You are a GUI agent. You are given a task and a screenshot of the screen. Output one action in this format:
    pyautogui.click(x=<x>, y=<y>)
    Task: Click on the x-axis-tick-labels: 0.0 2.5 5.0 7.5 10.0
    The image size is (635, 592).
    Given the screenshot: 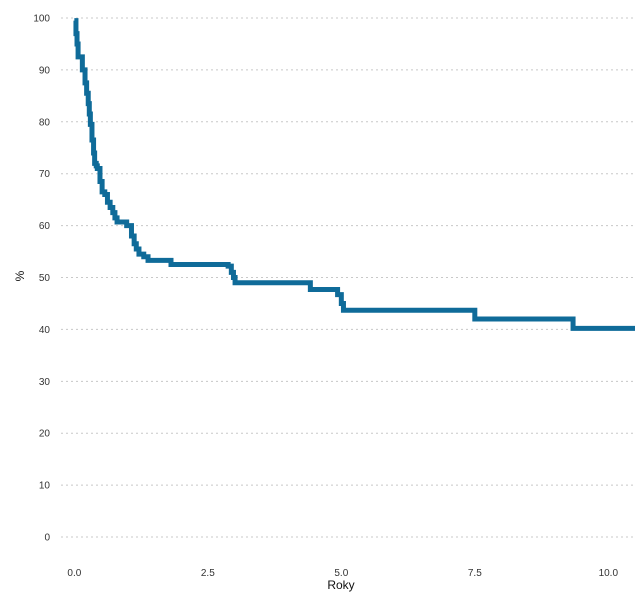 What is the action you would take?
    pyautogui.click(x=342, y=573)
    